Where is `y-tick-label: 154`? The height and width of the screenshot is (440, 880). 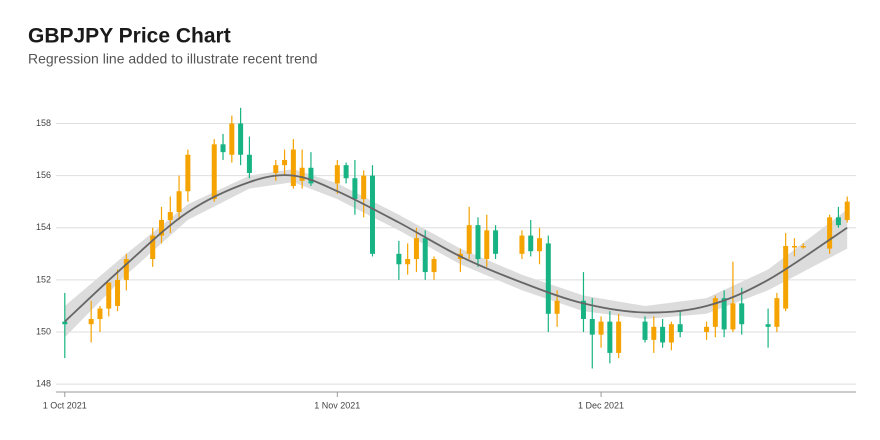
y-tick-label: 154 is located at coordinates (43, 227).